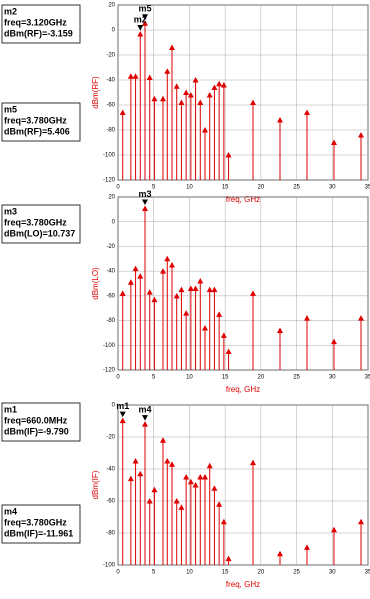 This screenshot has height=599, width=370. What do you see at coordinates (39, 233) in the screenshot?
I see `marker-box-value: dBm(LO)=10.737` at bounding box center [39, 233].